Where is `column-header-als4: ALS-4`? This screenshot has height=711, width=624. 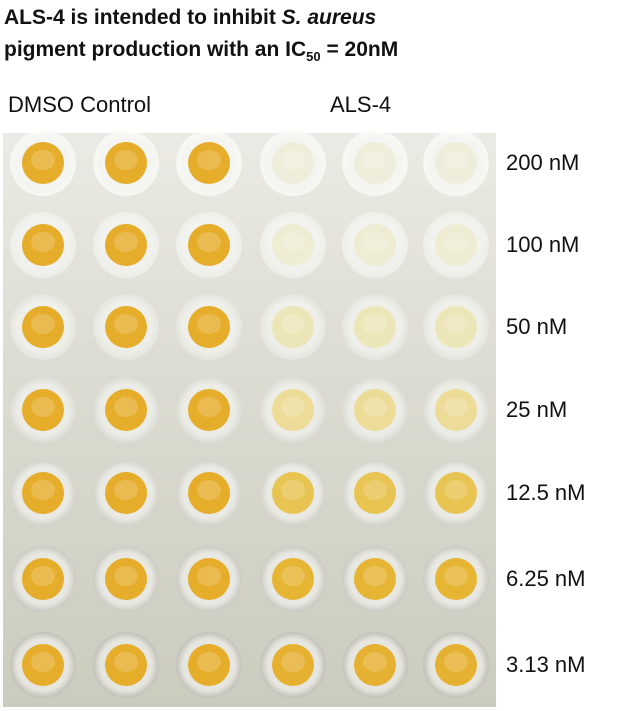 column-header-als4: ALS-4 is located at coordinates (361, 104).